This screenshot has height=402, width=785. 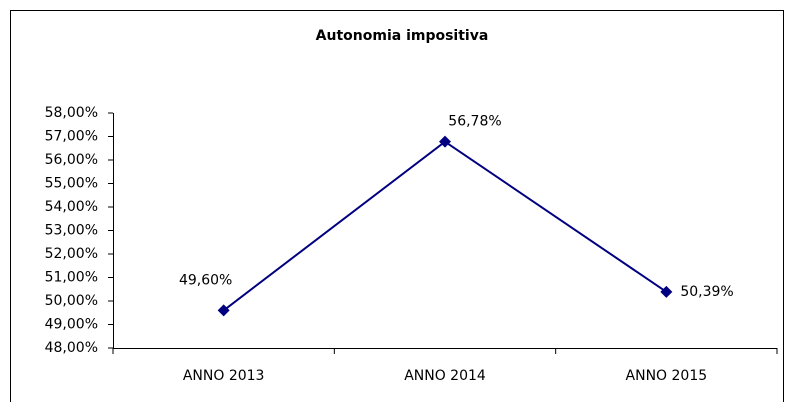 What do you see at coordinates (71, 254) in the screenshot?
I see `y-tick-label: 52,00%` at bounding box center [71, 254].